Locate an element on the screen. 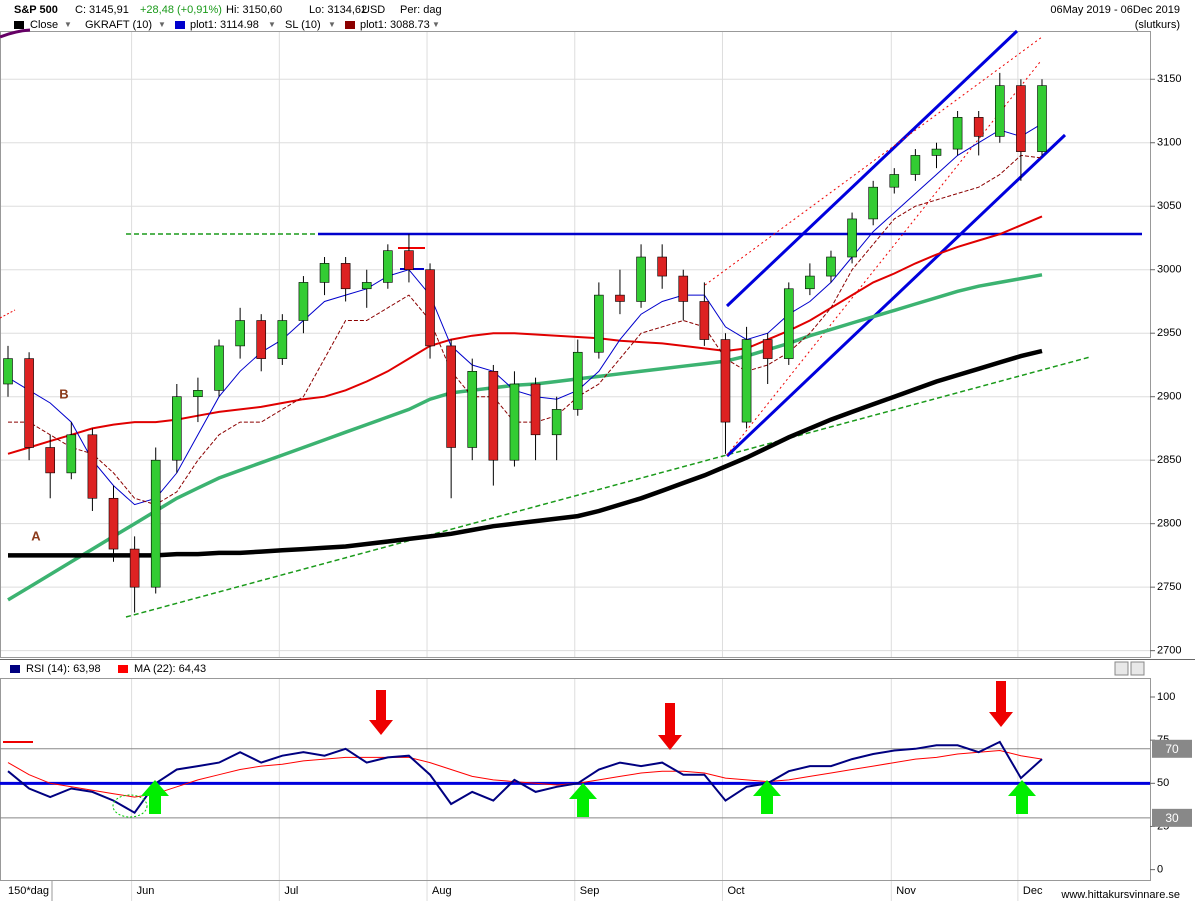 This screenshot has width=1195, height=901. band-label: 30 is located at coordinates (1172, 818).